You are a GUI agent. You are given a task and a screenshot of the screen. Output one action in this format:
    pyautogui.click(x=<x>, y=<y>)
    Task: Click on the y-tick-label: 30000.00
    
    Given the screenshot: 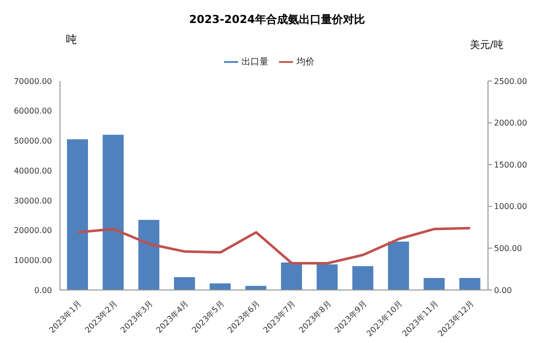 What is the action you would take?
    pyautogui.click(x=33, y=201)
    